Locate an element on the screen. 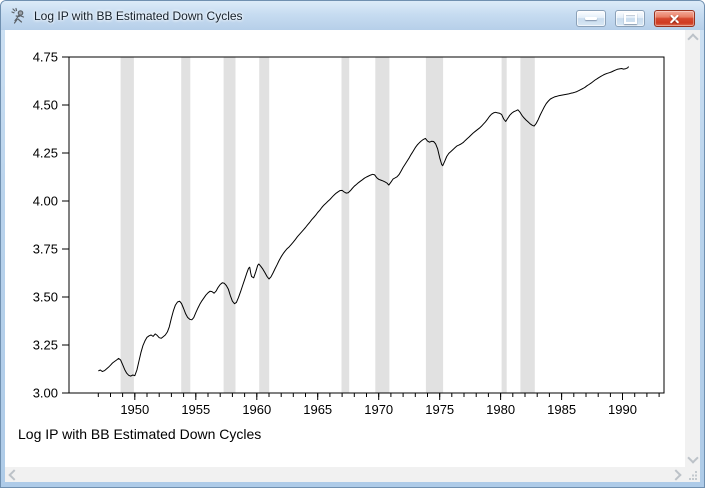 This screenshot has width=705, height=488. x-tick-label: 1950 is located at coordinates (134, 409).